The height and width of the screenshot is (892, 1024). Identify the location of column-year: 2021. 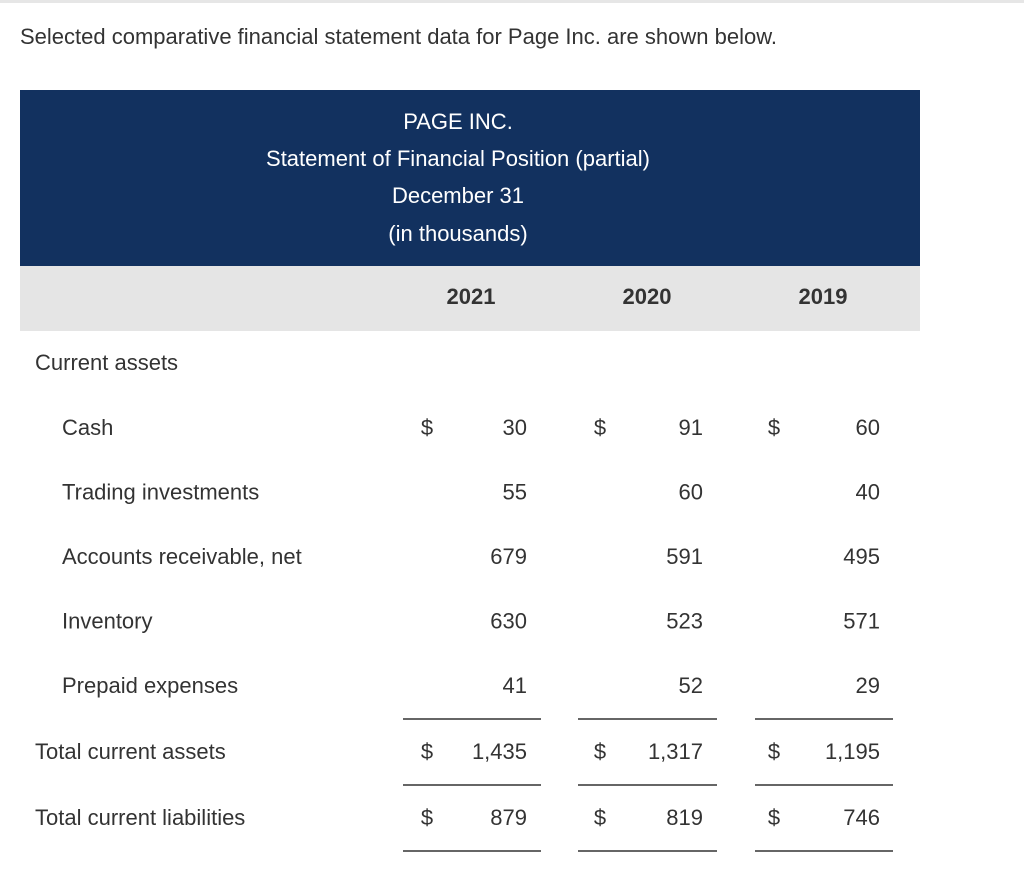
(471, 296).